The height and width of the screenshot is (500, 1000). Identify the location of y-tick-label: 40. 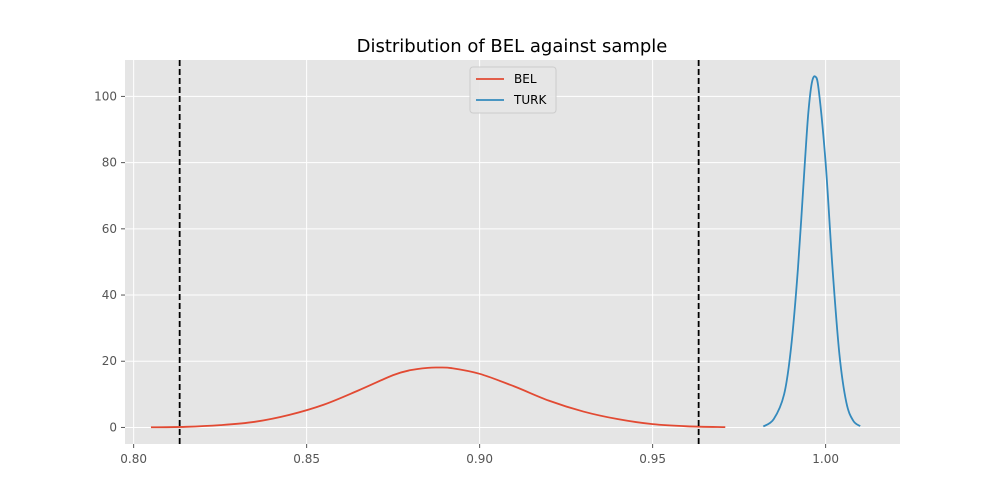
(109, 295).